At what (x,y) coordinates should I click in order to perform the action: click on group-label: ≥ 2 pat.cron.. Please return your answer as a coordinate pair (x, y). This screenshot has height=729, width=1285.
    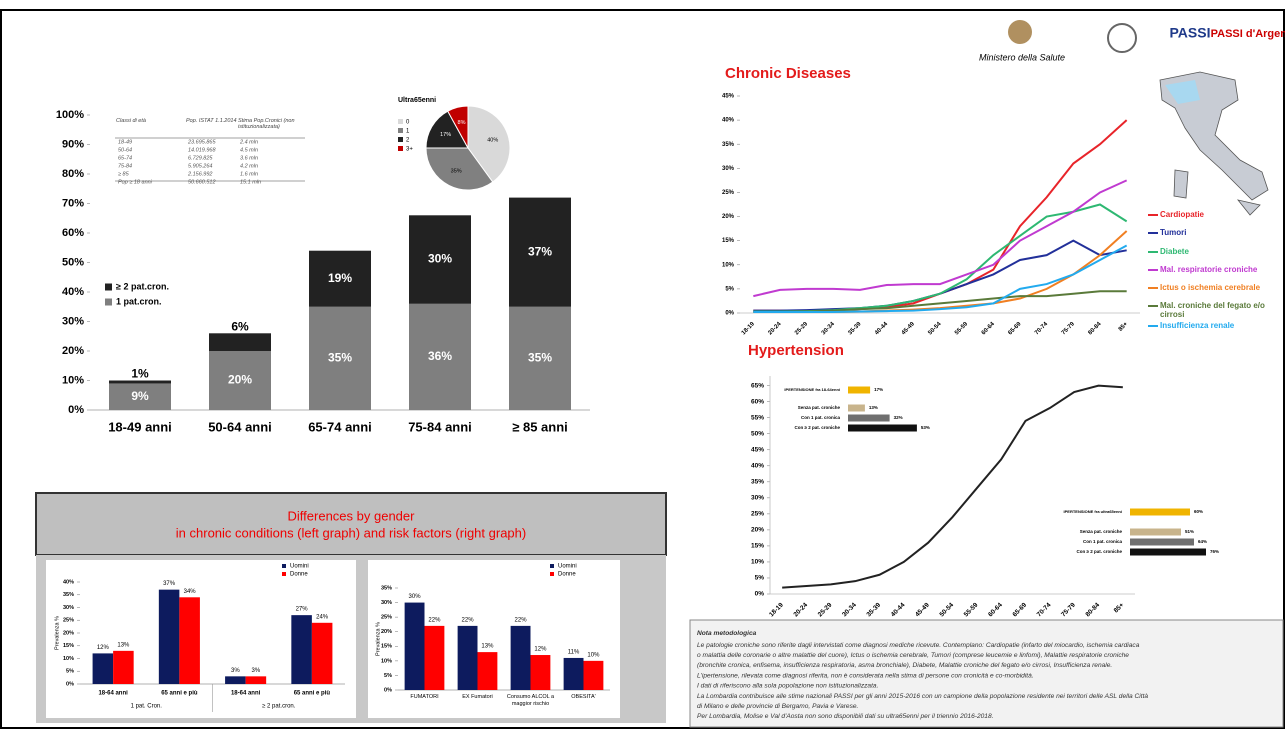
    Looking at the image, I should click on (279, 707).